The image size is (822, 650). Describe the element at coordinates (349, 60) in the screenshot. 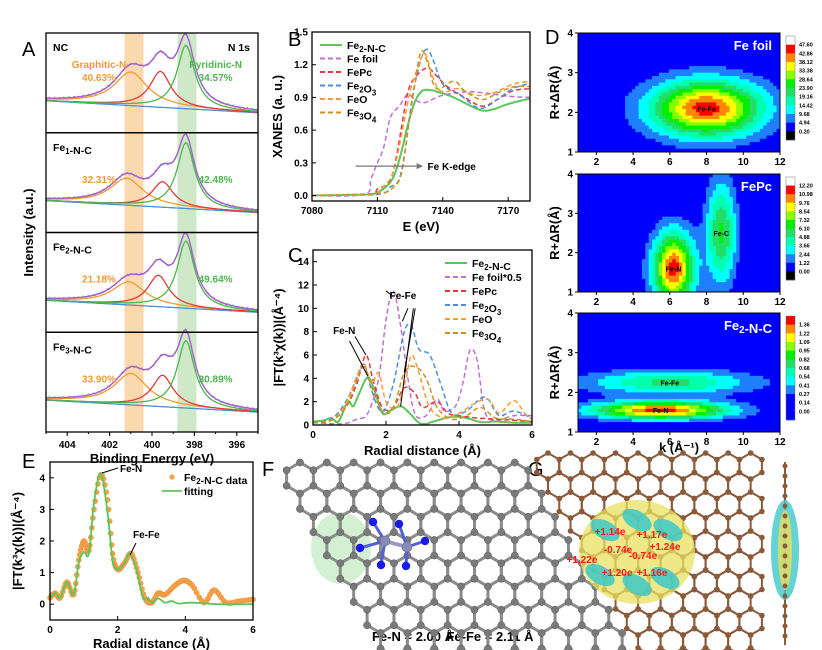

I see `legend-item: Fe foil` at that location.